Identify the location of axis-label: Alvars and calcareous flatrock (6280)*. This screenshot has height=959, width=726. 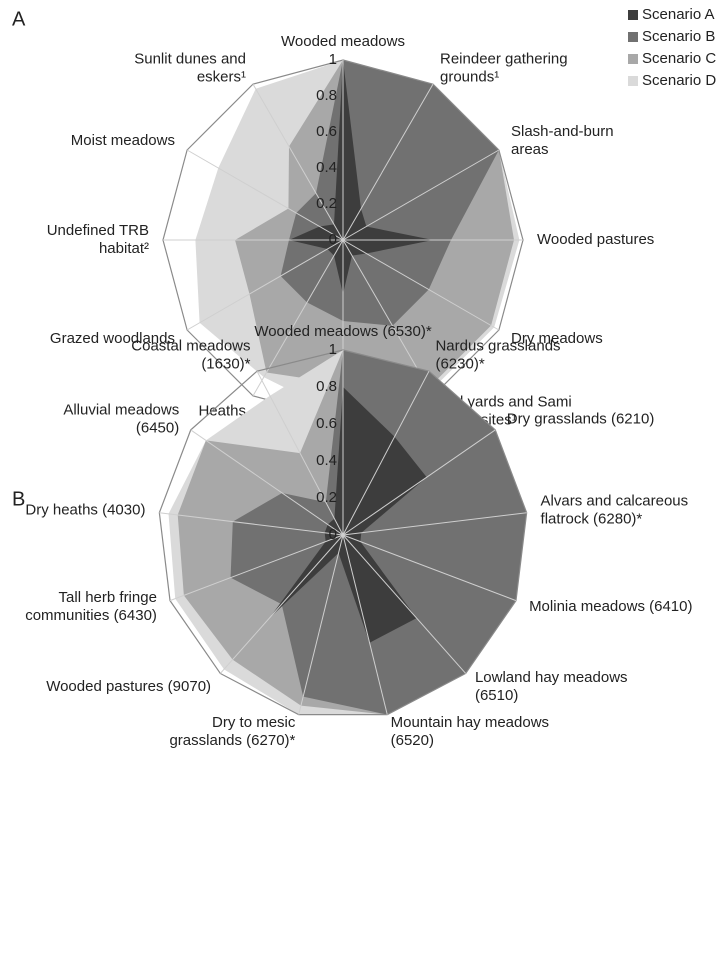
(615, 509).